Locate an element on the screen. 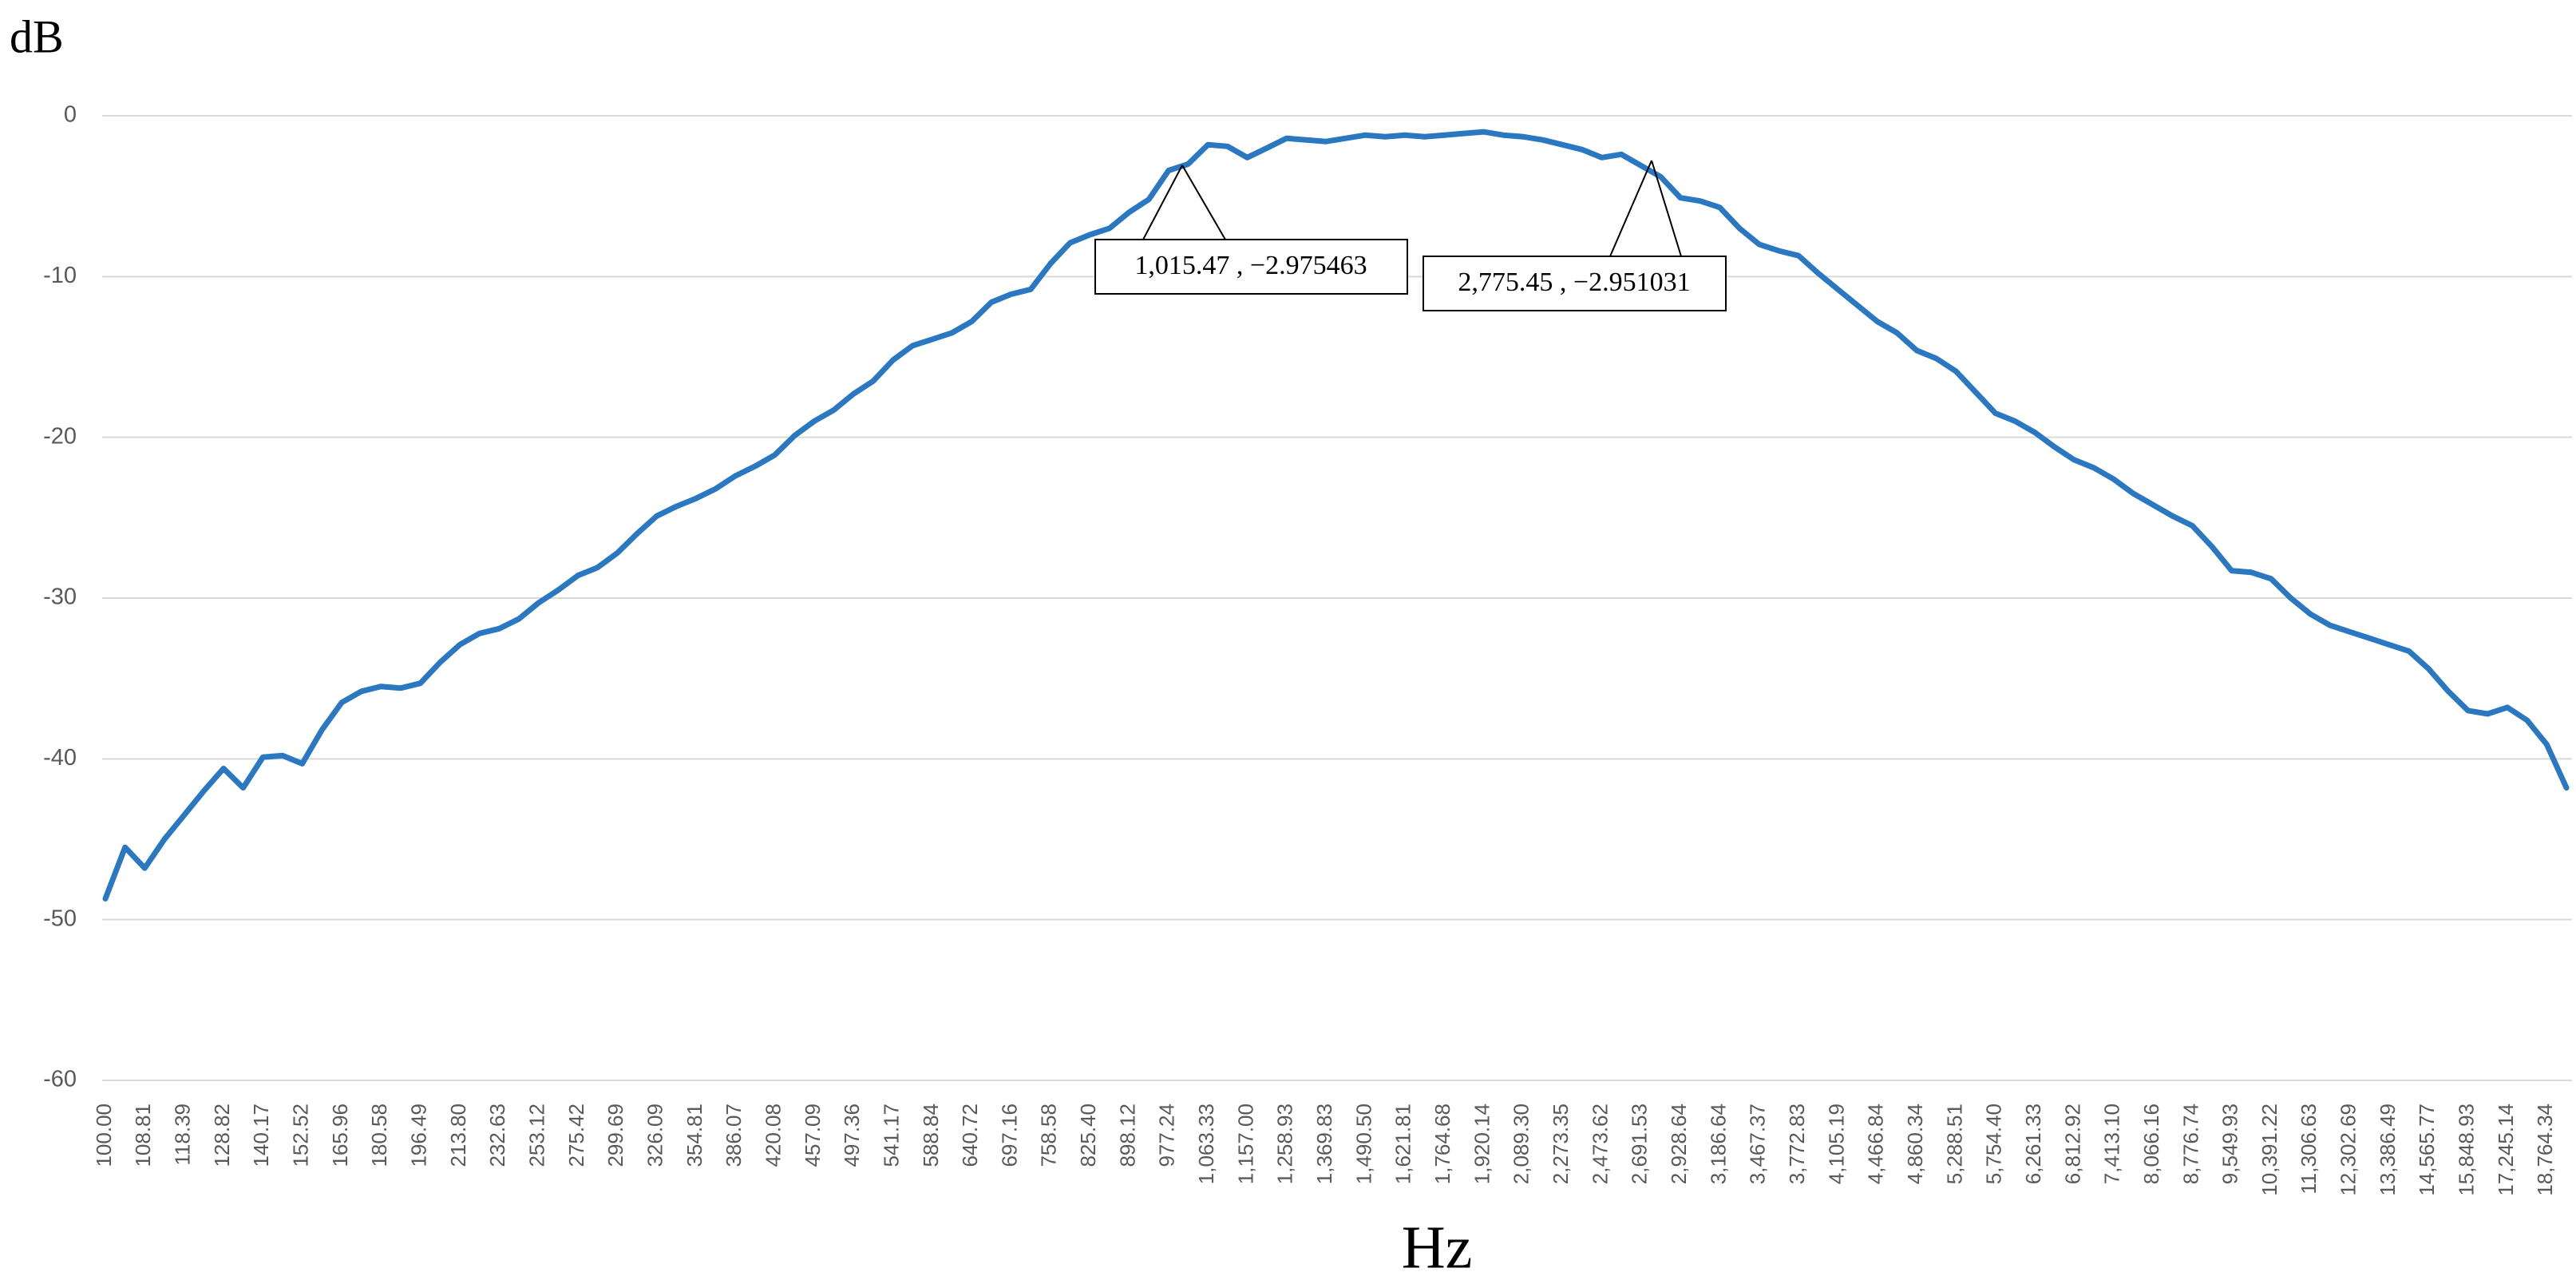 The image size is (2576, 1280). x-tick-label: 3,467.37 is located at coordinates (1758, 1144).